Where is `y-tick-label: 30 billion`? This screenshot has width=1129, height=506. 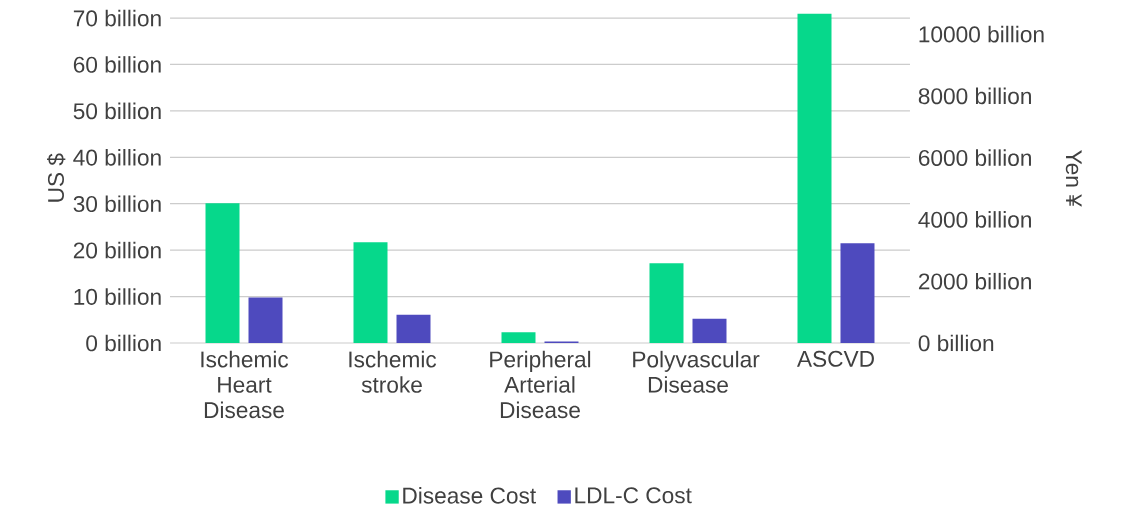 y-tick-label: 30 billion is located at coordinates (117, 204).